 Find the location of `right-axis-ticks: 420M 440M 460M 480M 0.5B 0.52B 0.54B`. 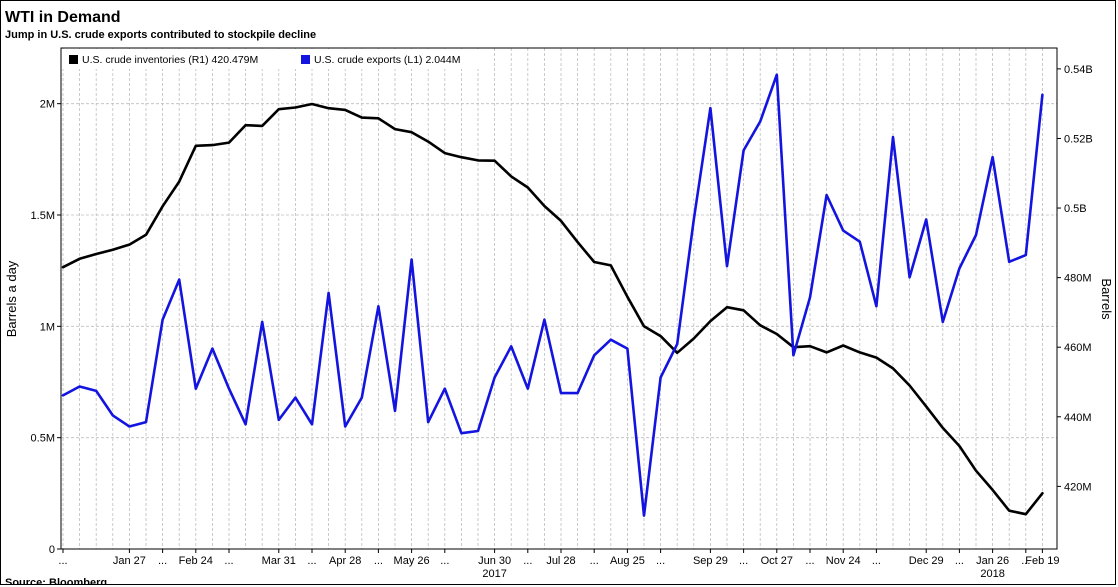

right-axis-ticks: 420M 440M 460M 480M 0.5B 0.52B 0.54B is located at coordinates (1075, 278).